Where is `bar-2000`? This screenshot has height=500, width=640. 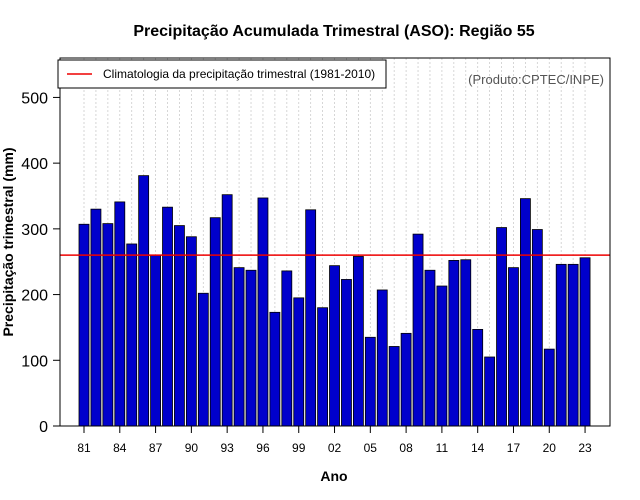
bar-2000 is located at coordinates (311, 318).